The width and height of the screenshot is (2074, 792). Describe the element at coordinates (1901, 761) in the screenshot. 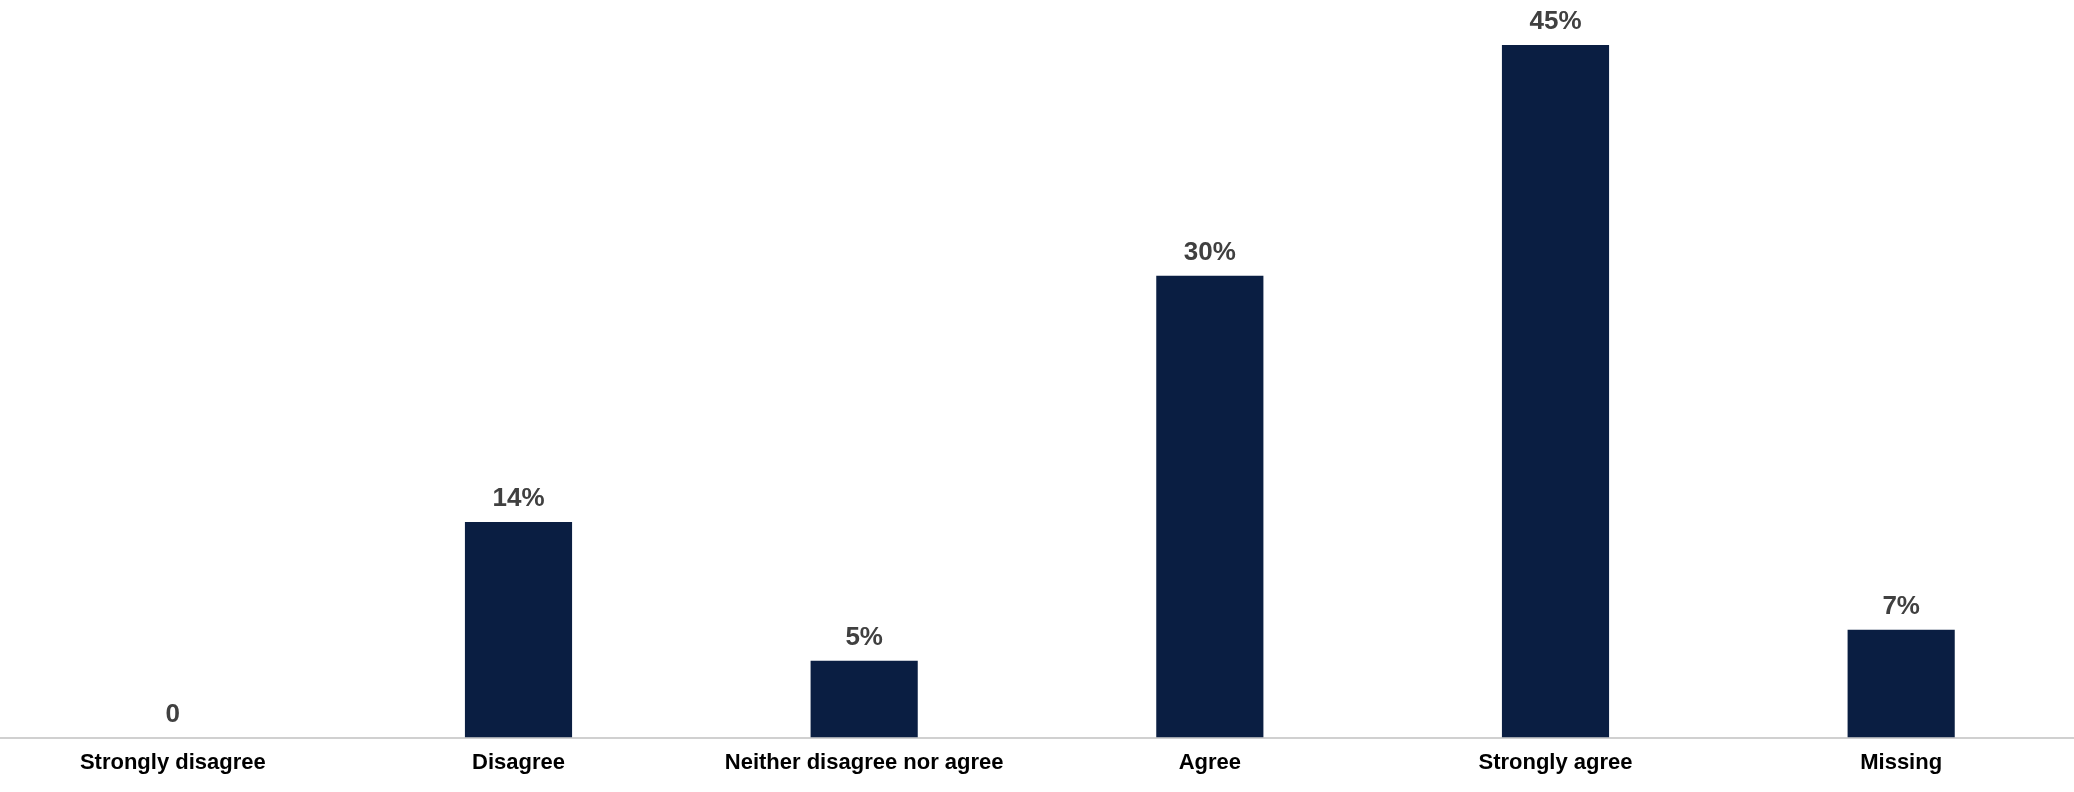

I see `x-tick-label: Missing` at that location.